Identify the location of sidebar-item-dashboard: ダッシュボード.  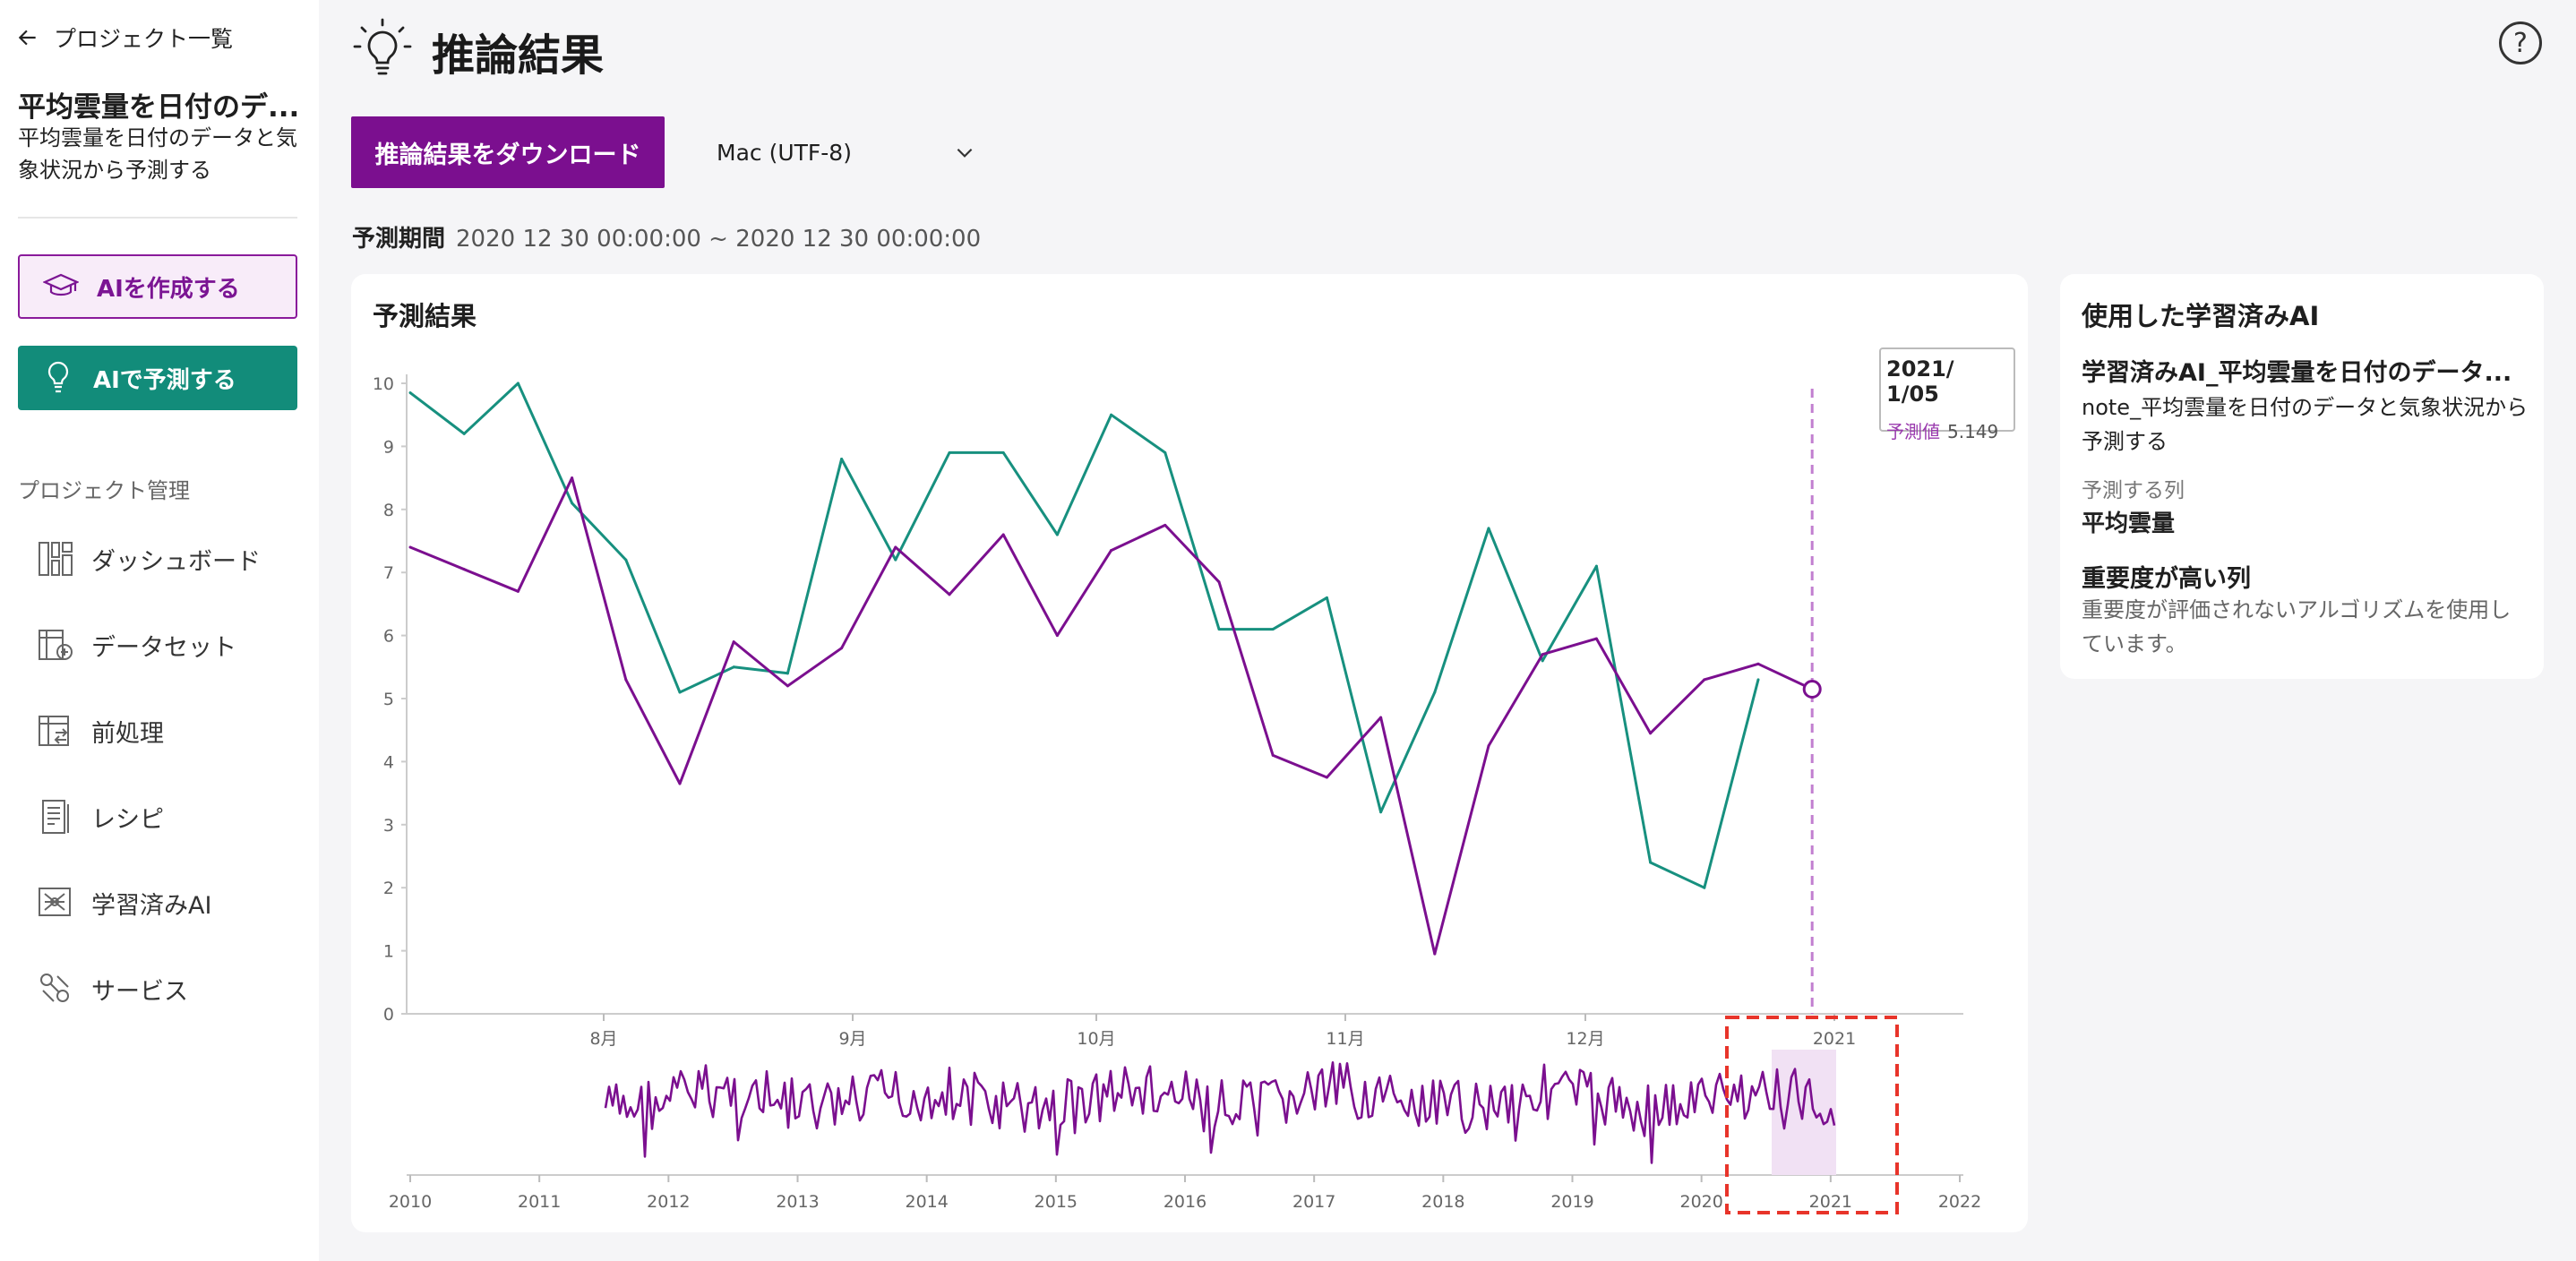
(161, 559).